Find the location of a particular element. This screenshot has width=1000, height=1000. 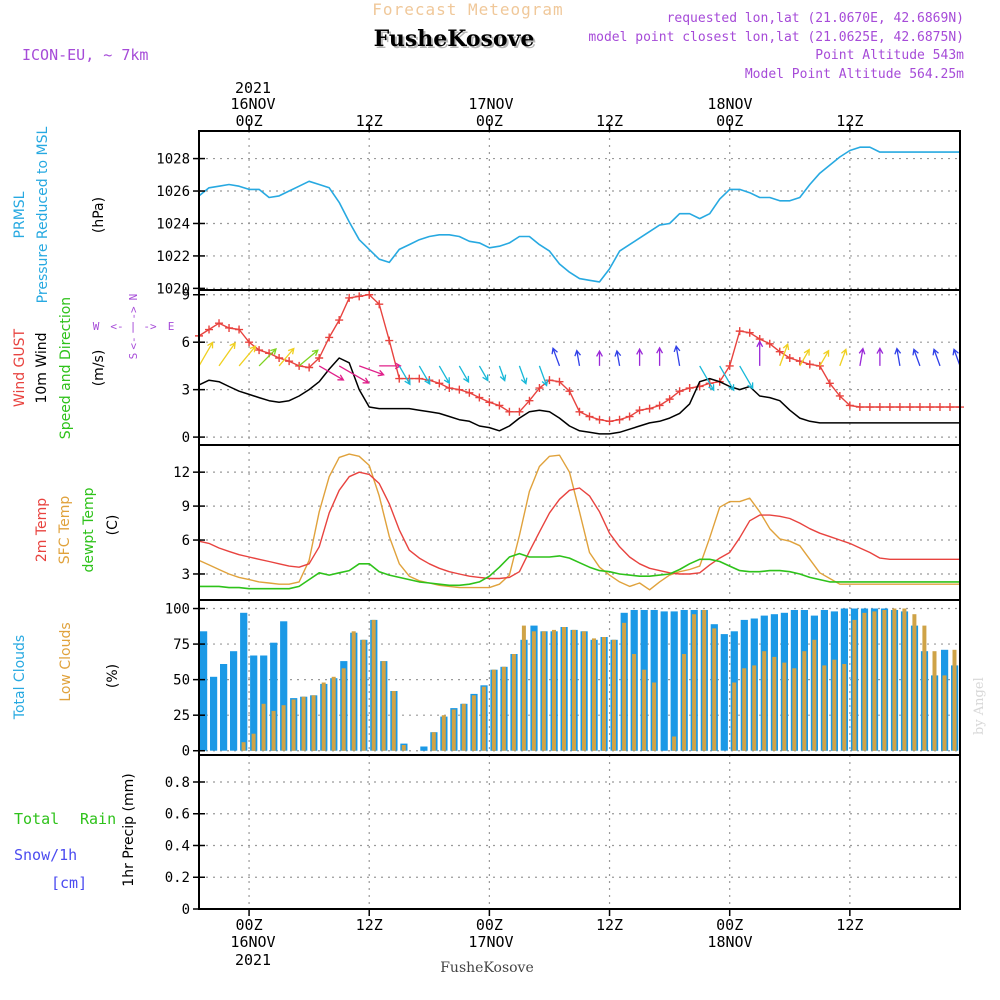

pressure-label-1: PRMSL is located at coordinates (20, 214).